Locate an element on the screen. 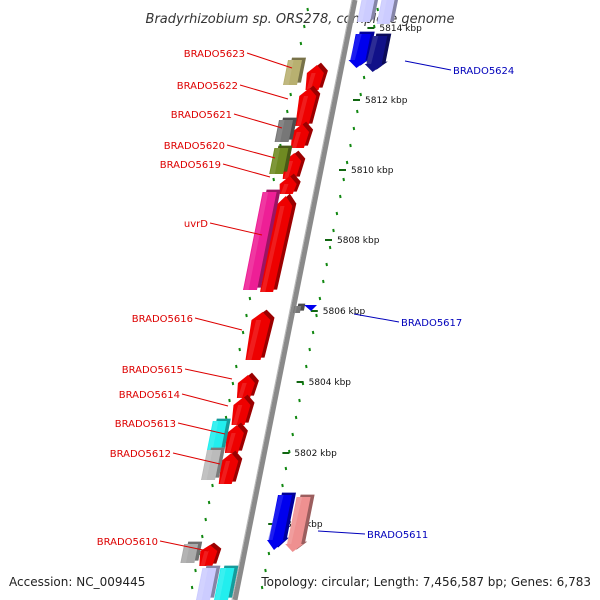 Image resolution: width=600 pixels, height=600 pixels. gene-label-left: BRADO5619 is located at coordinates (190, 165).